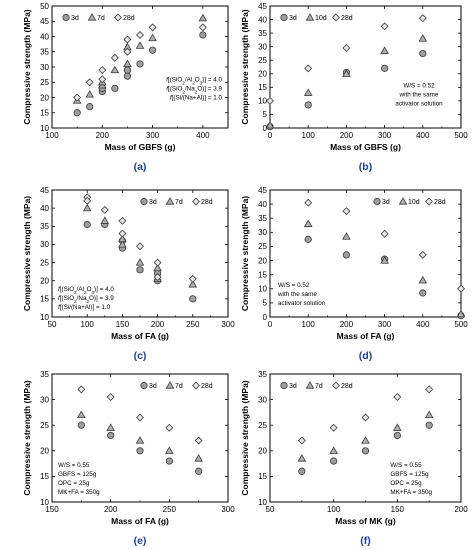 Image resolution: width=473 pixels, height=550 pixels. Describe the element at coordinates (334, 509) in the screenshot. I see `x-tick-label: 100` at that location.